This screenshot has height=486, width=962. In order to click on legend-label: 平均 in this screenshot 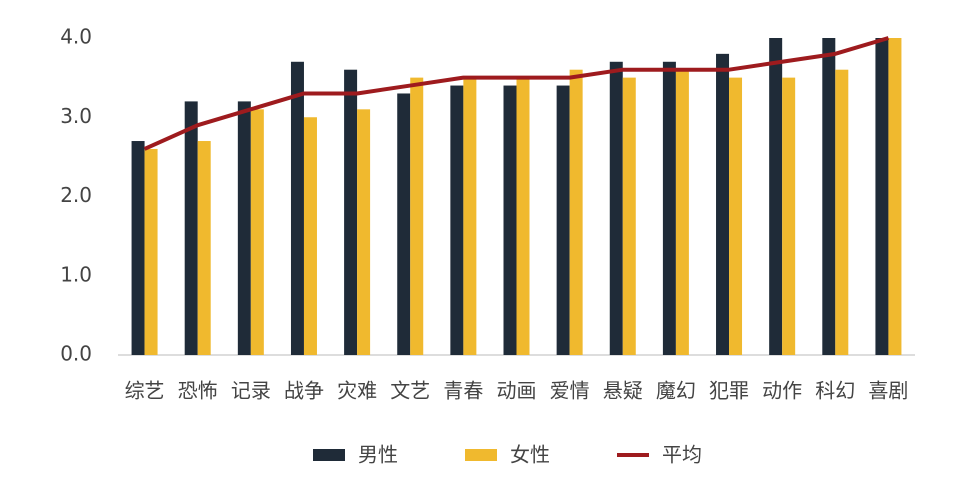, I will do `click(682, 455)`.